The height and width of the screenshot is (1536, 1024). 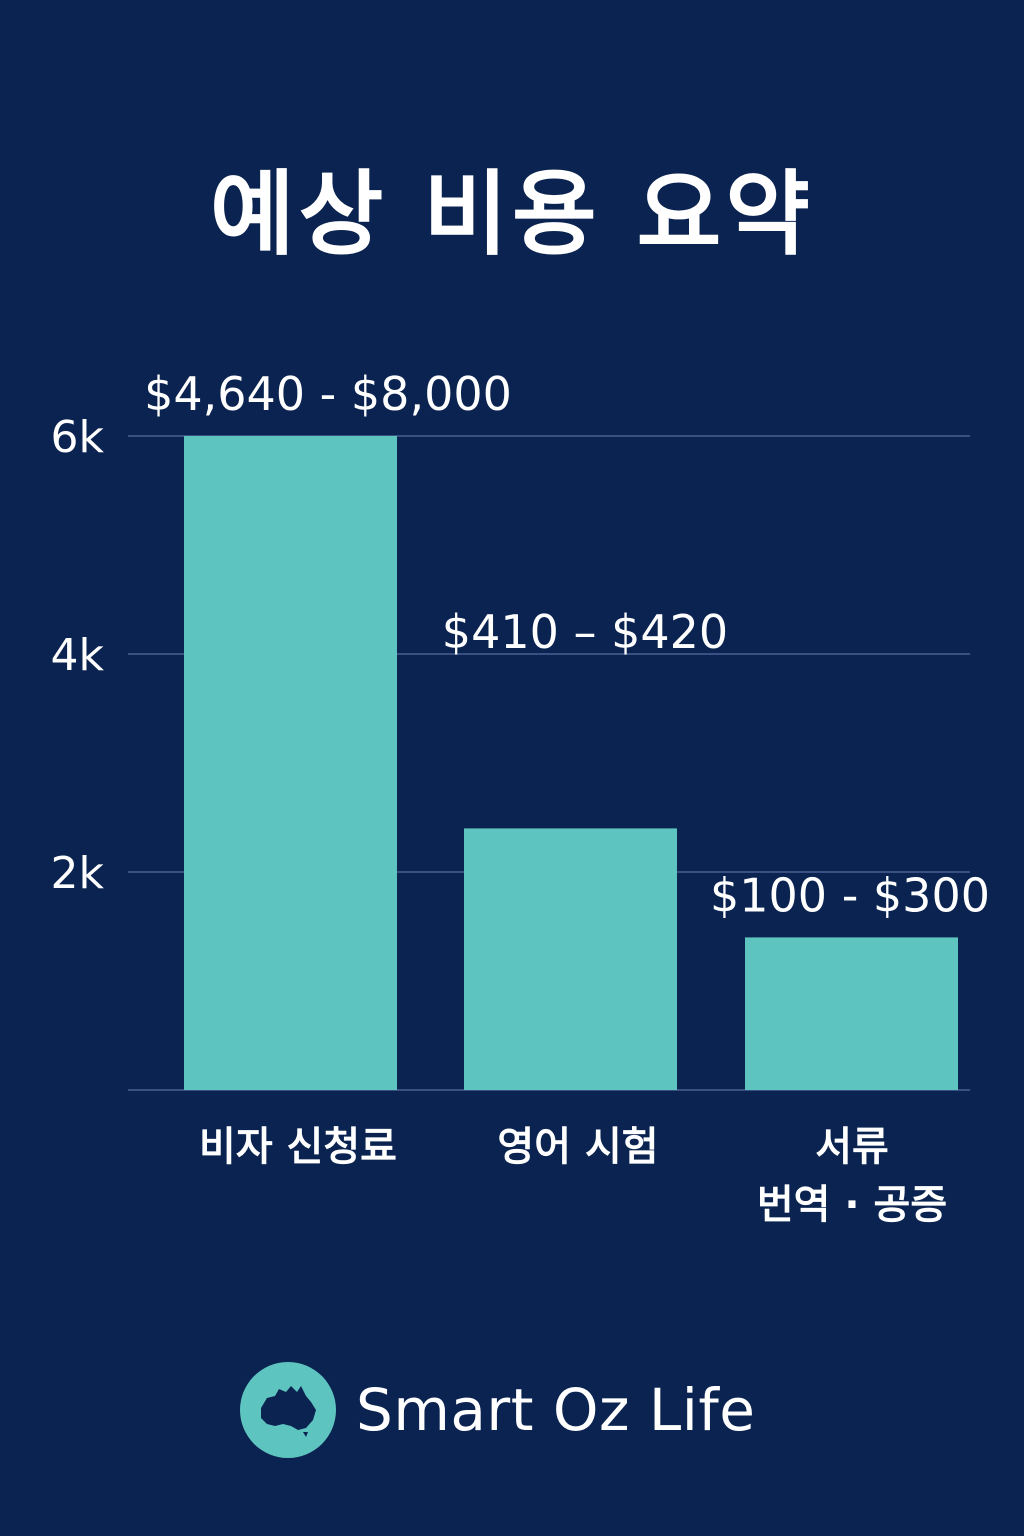 What do you see at coordinates (512, 214) in the screenshot?
I see `chart-title: 예상 비용 요약` at bounding box center [512, 214].